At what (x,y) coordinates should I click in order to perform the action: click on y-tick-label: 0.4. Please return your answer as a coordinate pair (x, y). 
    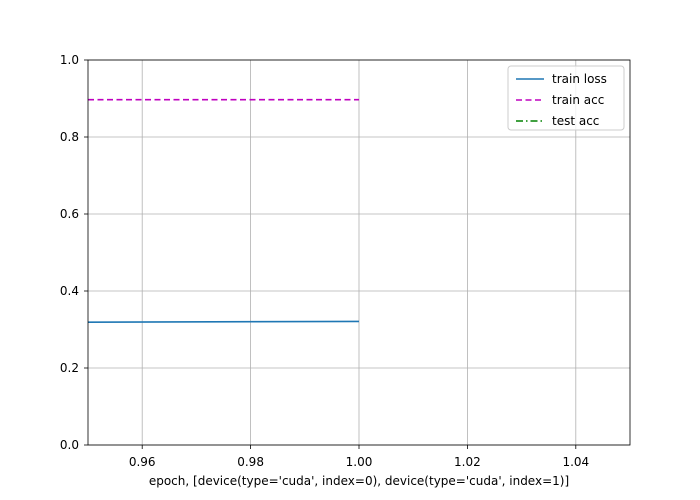
    Looking at the image, I should click on (69, 291).